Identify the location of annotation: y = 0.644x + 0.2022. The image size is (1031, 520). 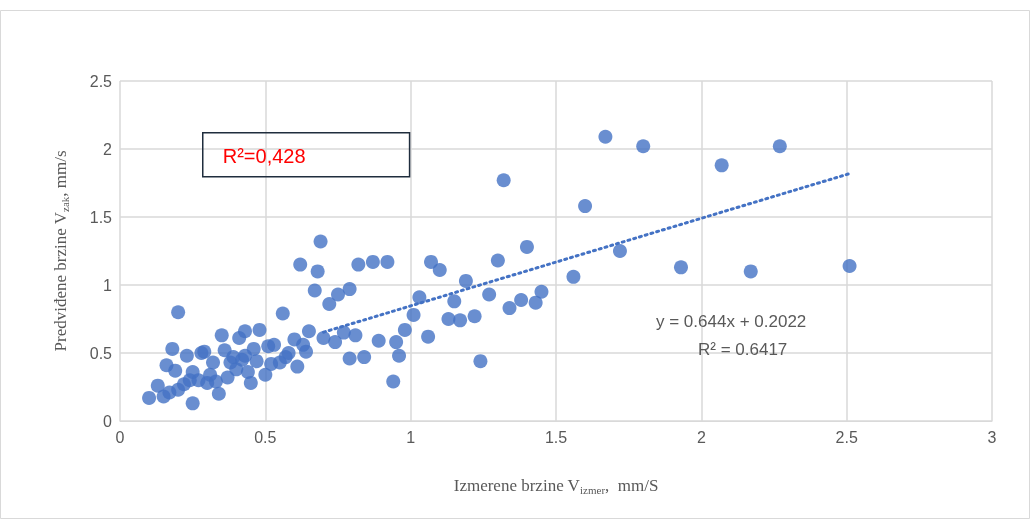
(731, 321).